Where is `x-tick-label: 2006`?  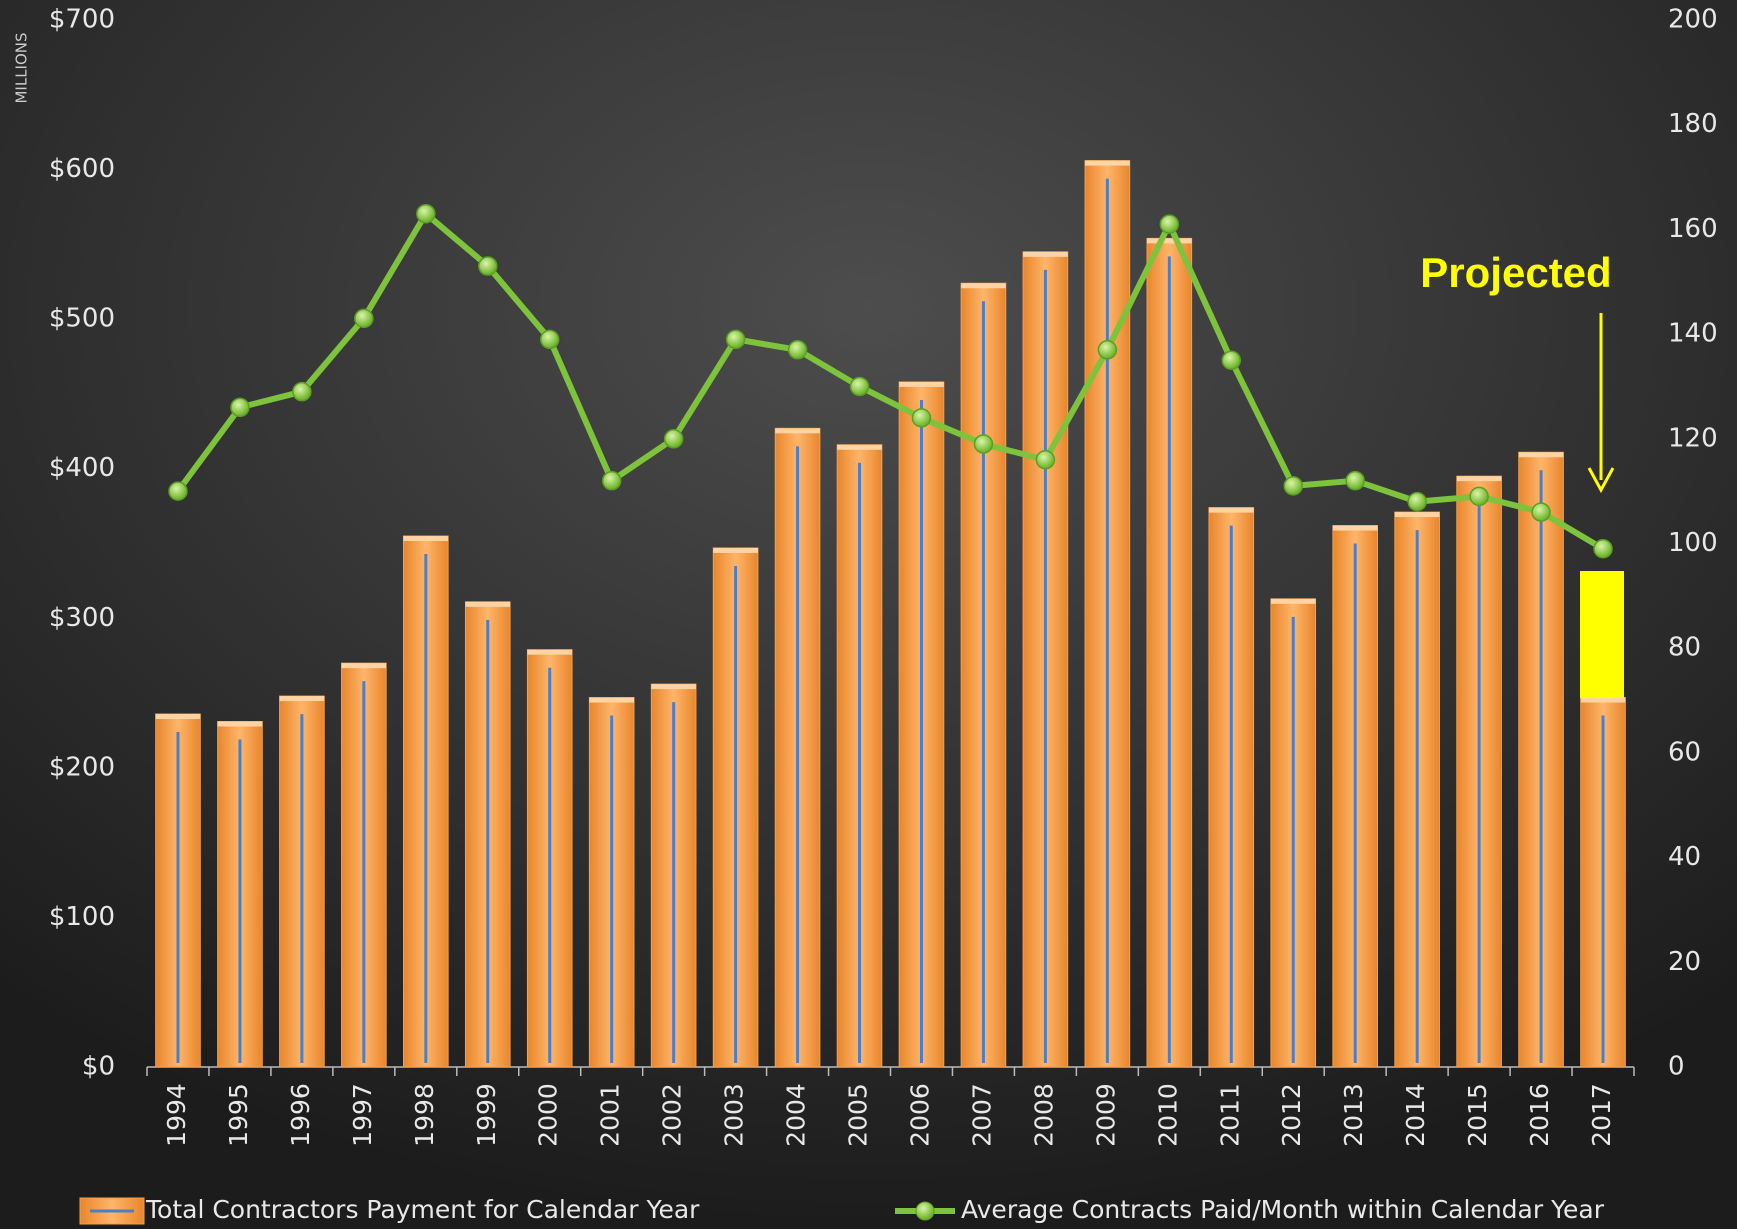 x-tick-label: 2006 is located at coordinates (919, 1115).